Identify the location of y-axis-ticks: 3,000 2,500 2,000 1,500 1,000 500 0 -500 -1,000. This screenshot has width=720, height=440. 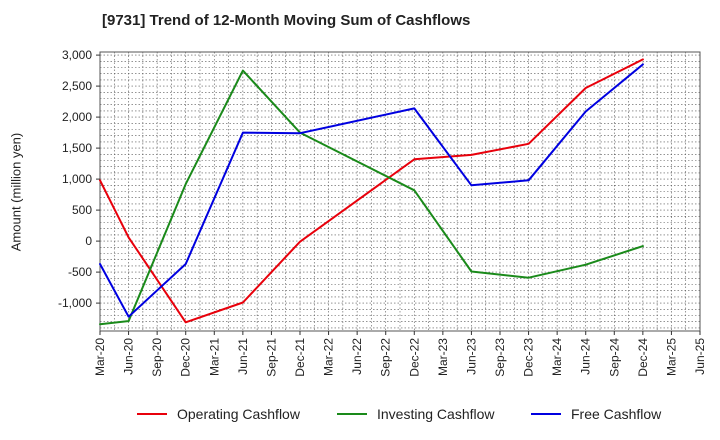
(79, 179).